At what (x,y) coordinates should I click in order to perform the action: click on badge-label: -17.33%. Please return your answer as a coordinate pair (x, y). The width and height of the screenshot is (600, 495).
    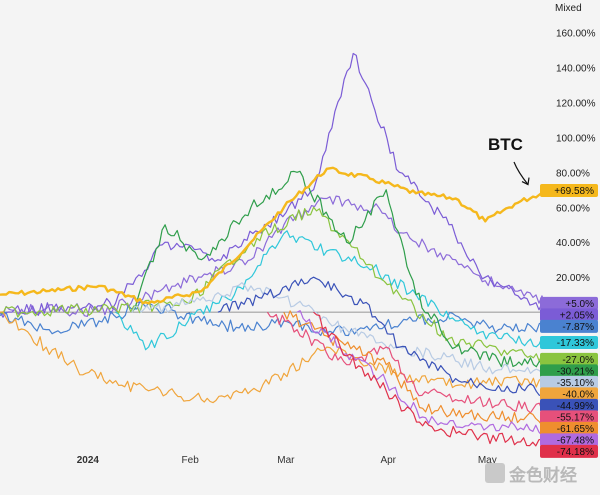
    Looking at the image, I should click on (575, 343).